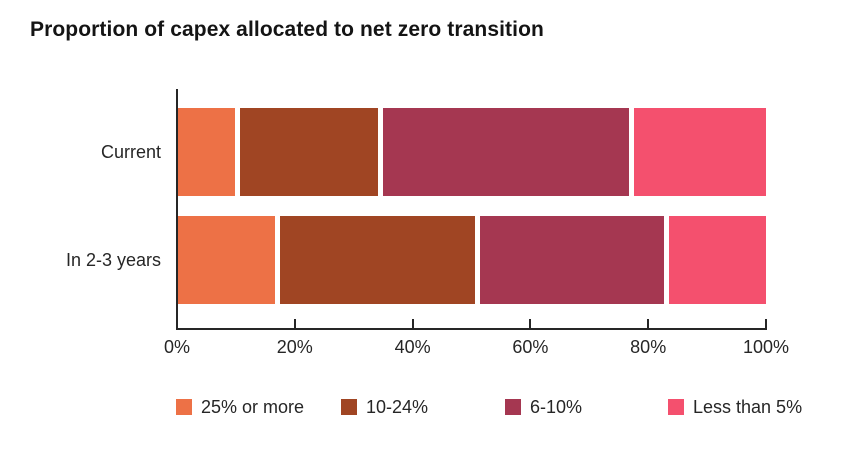 This screenshot has height=450, width=858. Describe the element at coordinates (412, 347) in the screenshot. I see `x-tick-label: 40%` at that location.